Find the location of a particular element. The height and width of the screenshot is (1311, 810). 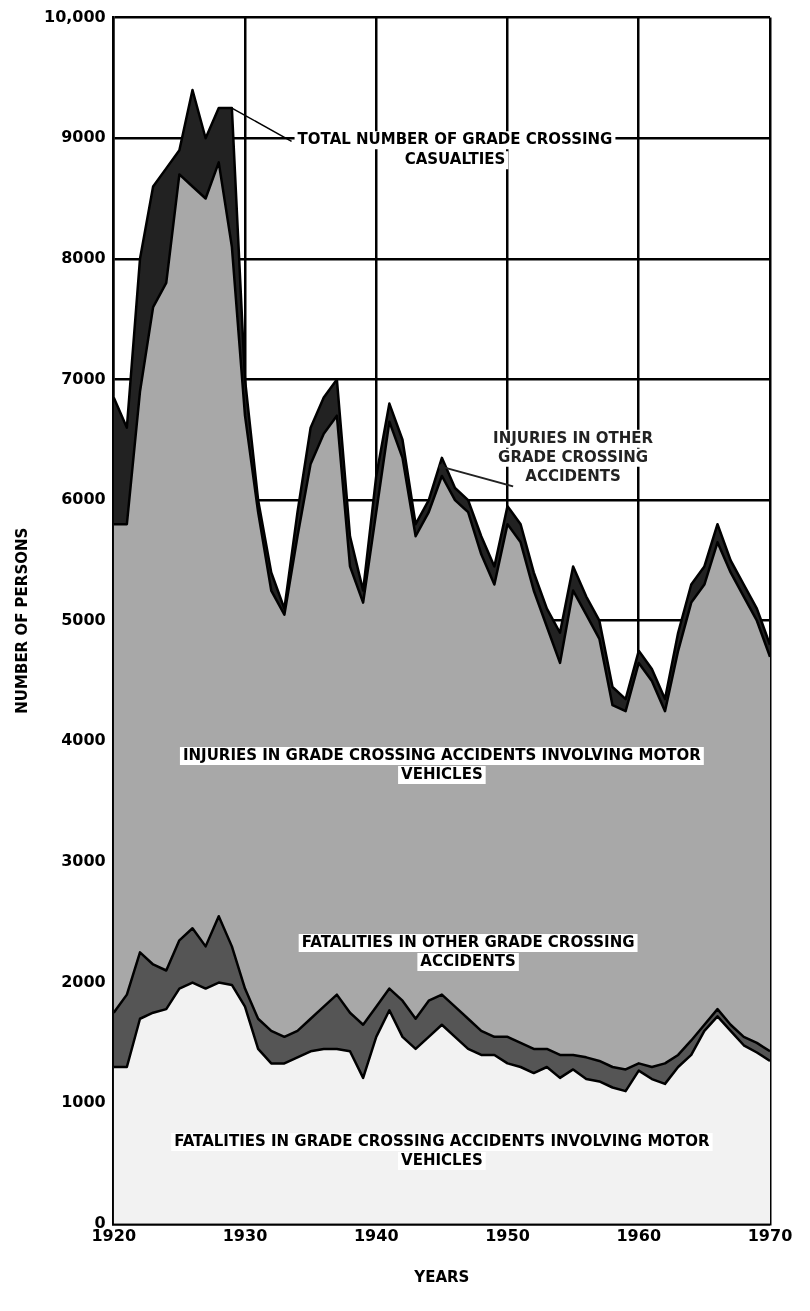

y-axis-title: NUMBER OF PERSONS is located at coordinates (21, 620).